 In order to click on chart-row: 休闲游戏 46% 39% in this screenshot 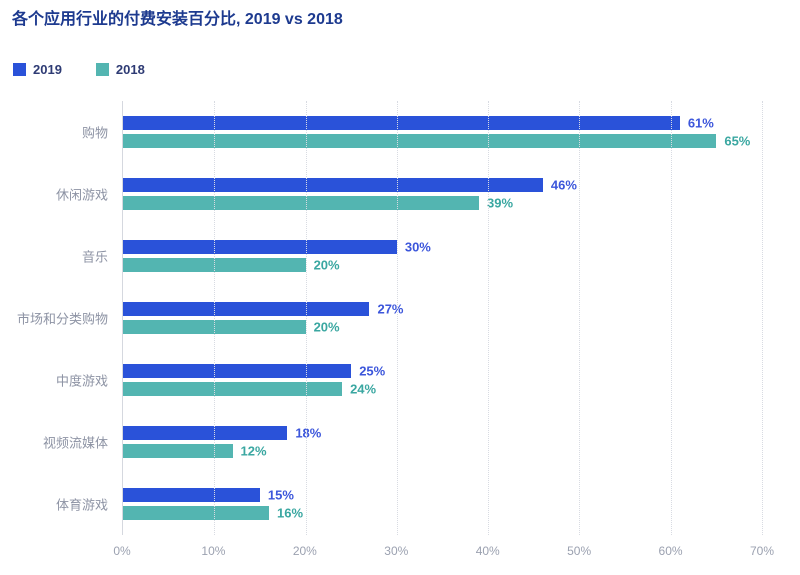, I will do `click(409, 194)`.